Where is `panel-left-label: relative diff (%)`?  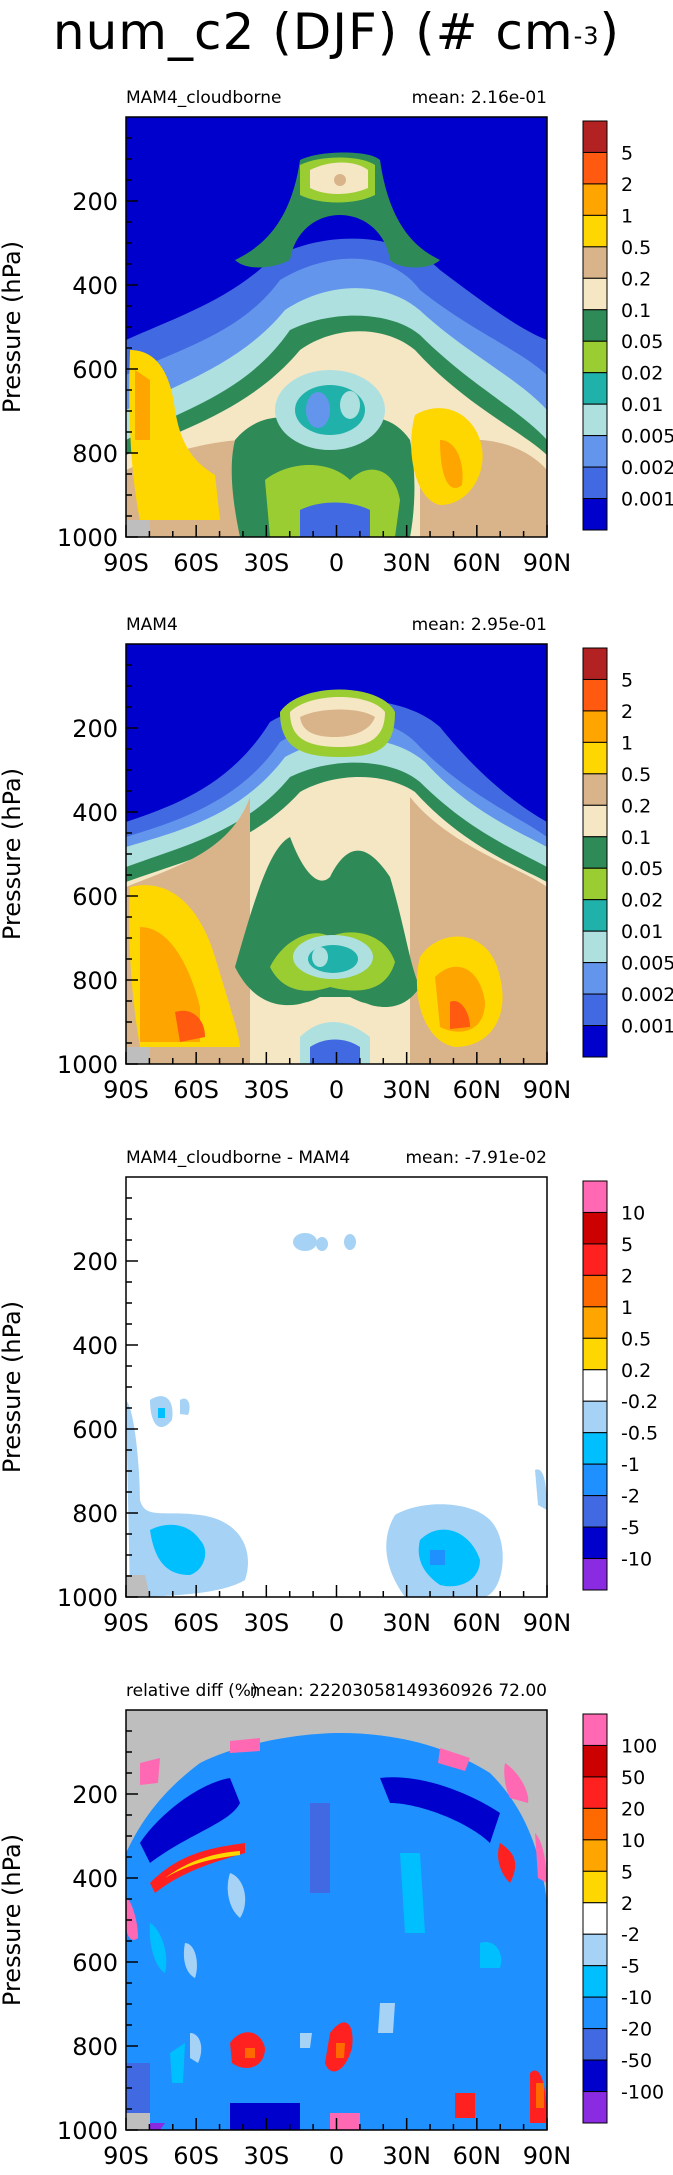 panel-left-label: relative diff (%) is located at coordinates (192, 1691).